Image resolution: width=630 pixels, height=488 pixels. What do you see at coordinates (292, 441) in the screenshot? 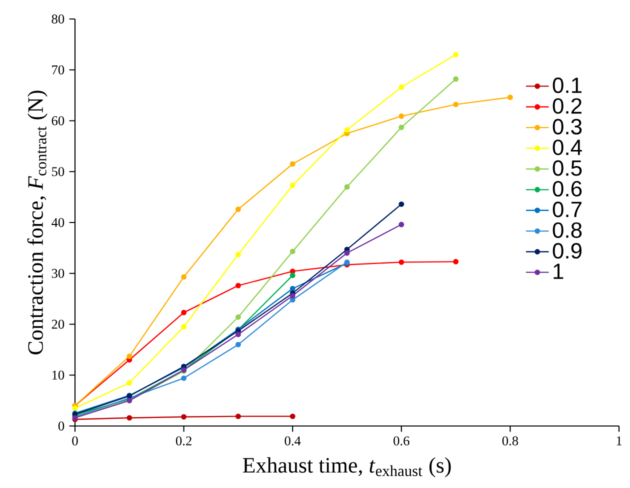
I see `x-tick-label: 0.4` at bounding box center [292, 441].